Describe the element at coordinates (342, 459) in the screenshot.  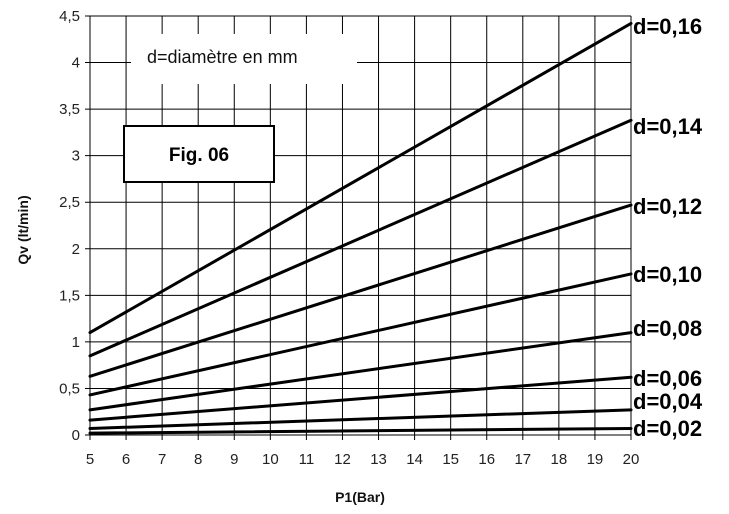
I see `x-tick-label: 12` at that location.